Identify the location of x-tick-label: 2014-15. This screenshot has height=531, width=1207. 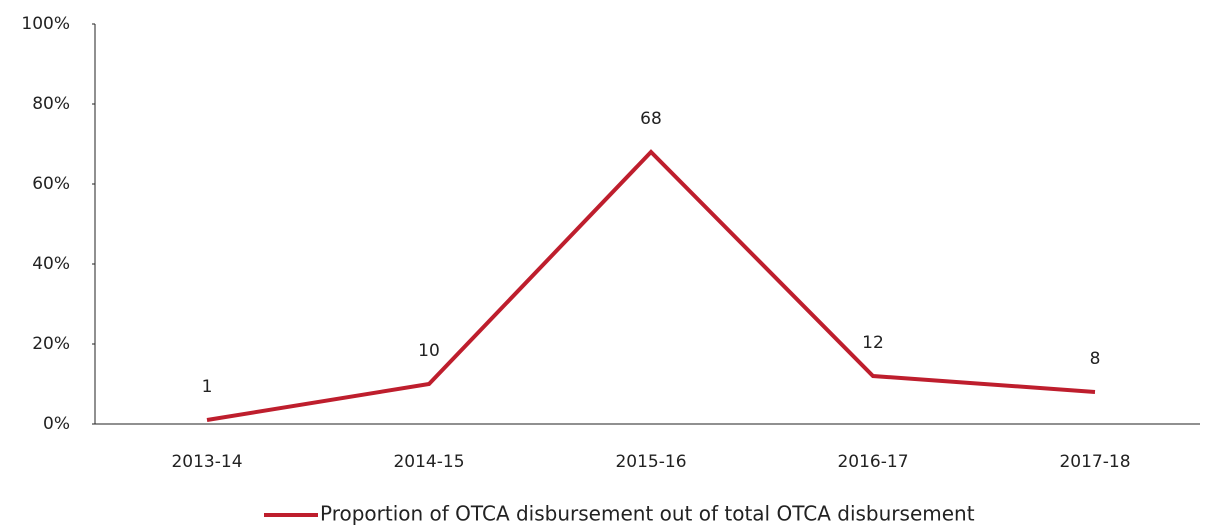
(428, 462).